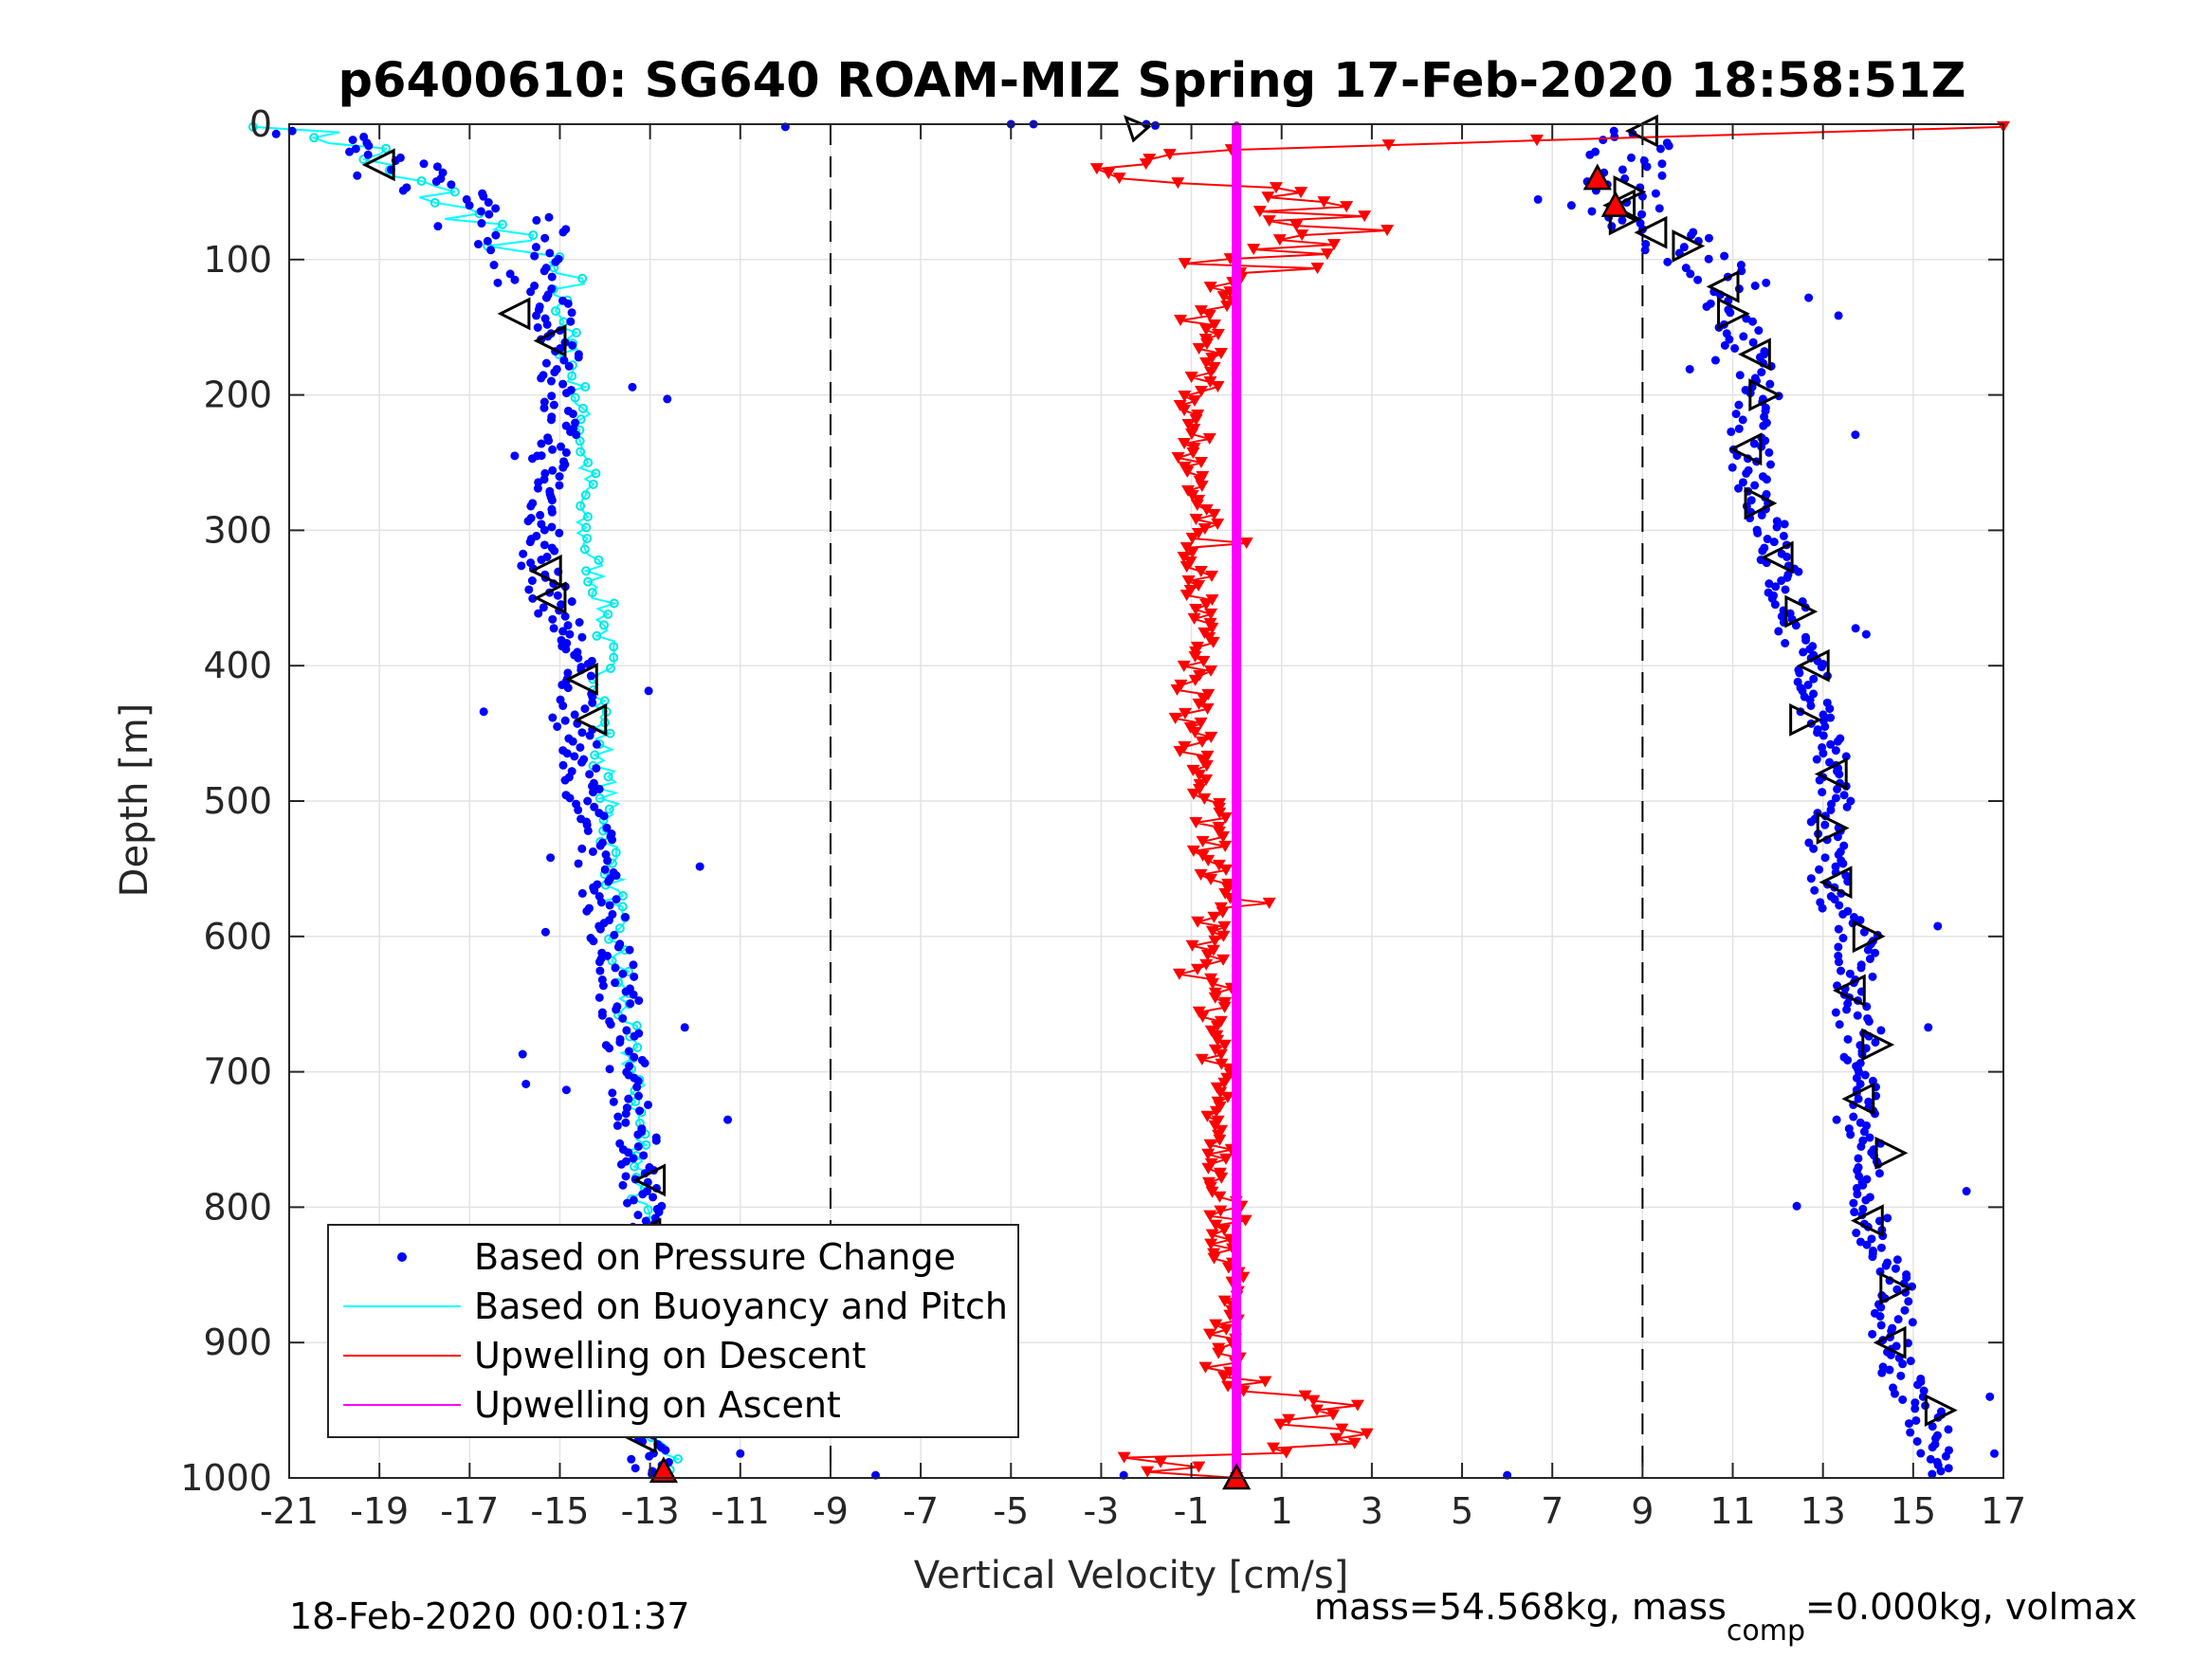  I want to click on pressure-change-outlier, so click(740, 1453).